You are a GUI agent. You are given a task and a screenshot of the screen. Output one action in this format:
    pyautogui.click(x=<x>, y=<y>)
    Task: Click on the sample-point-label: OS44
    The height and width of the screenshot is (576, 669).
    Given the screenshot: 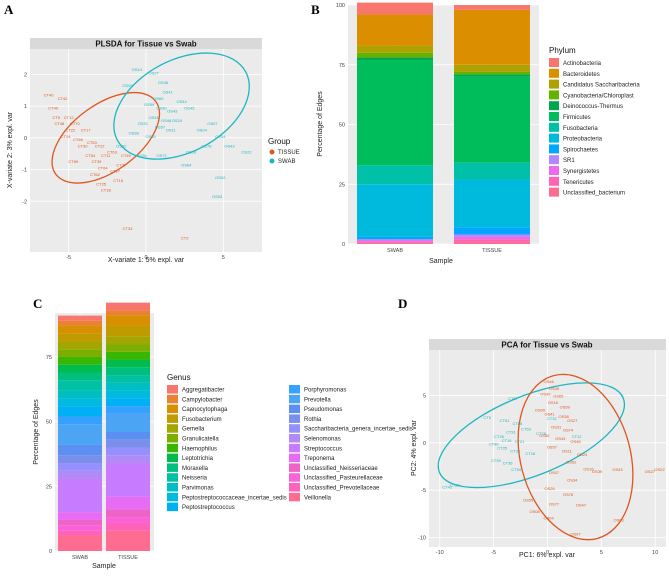 What is the action you would take?
    pyautogui.click(x=560, y=438)
    